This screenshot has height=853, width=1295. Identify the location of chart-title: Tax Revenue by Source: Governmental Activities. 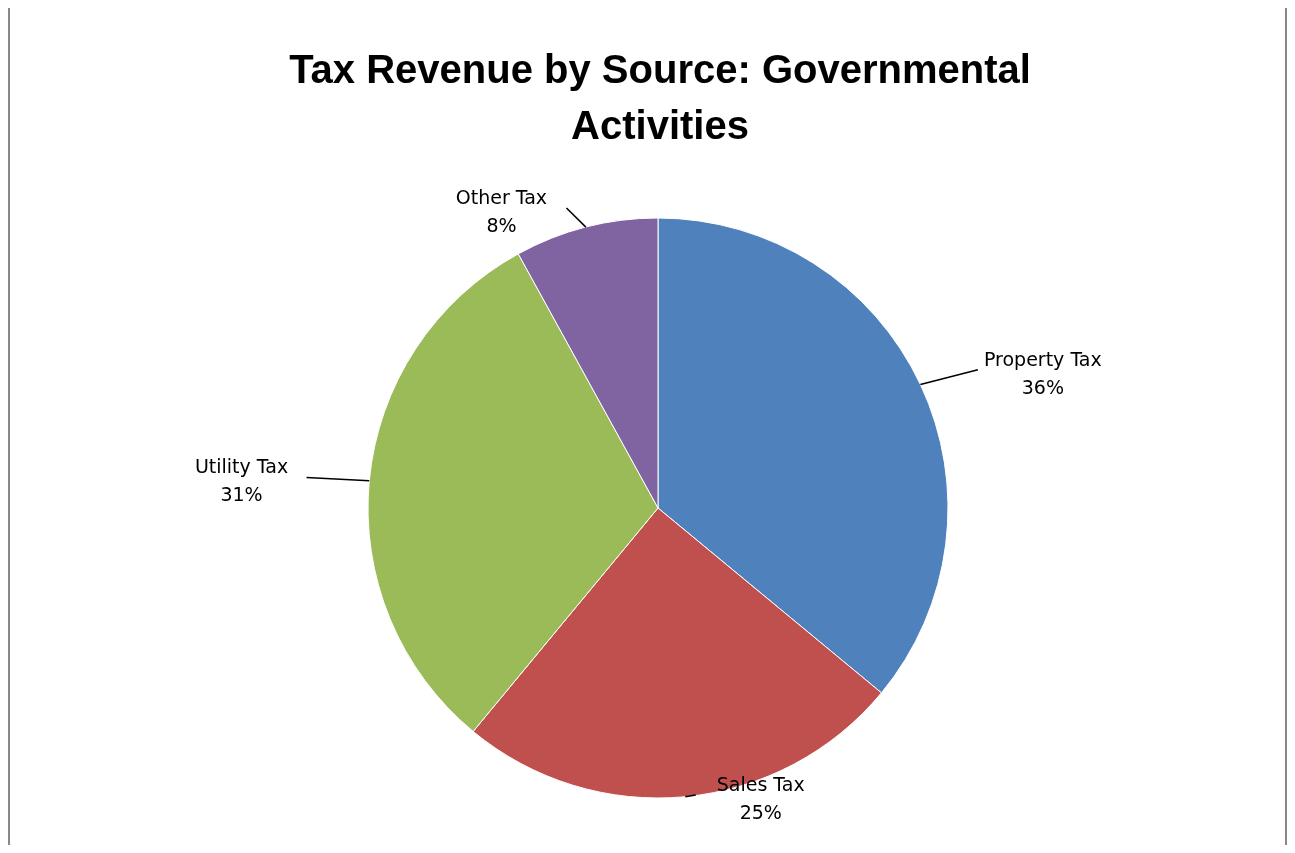
(660, 97).